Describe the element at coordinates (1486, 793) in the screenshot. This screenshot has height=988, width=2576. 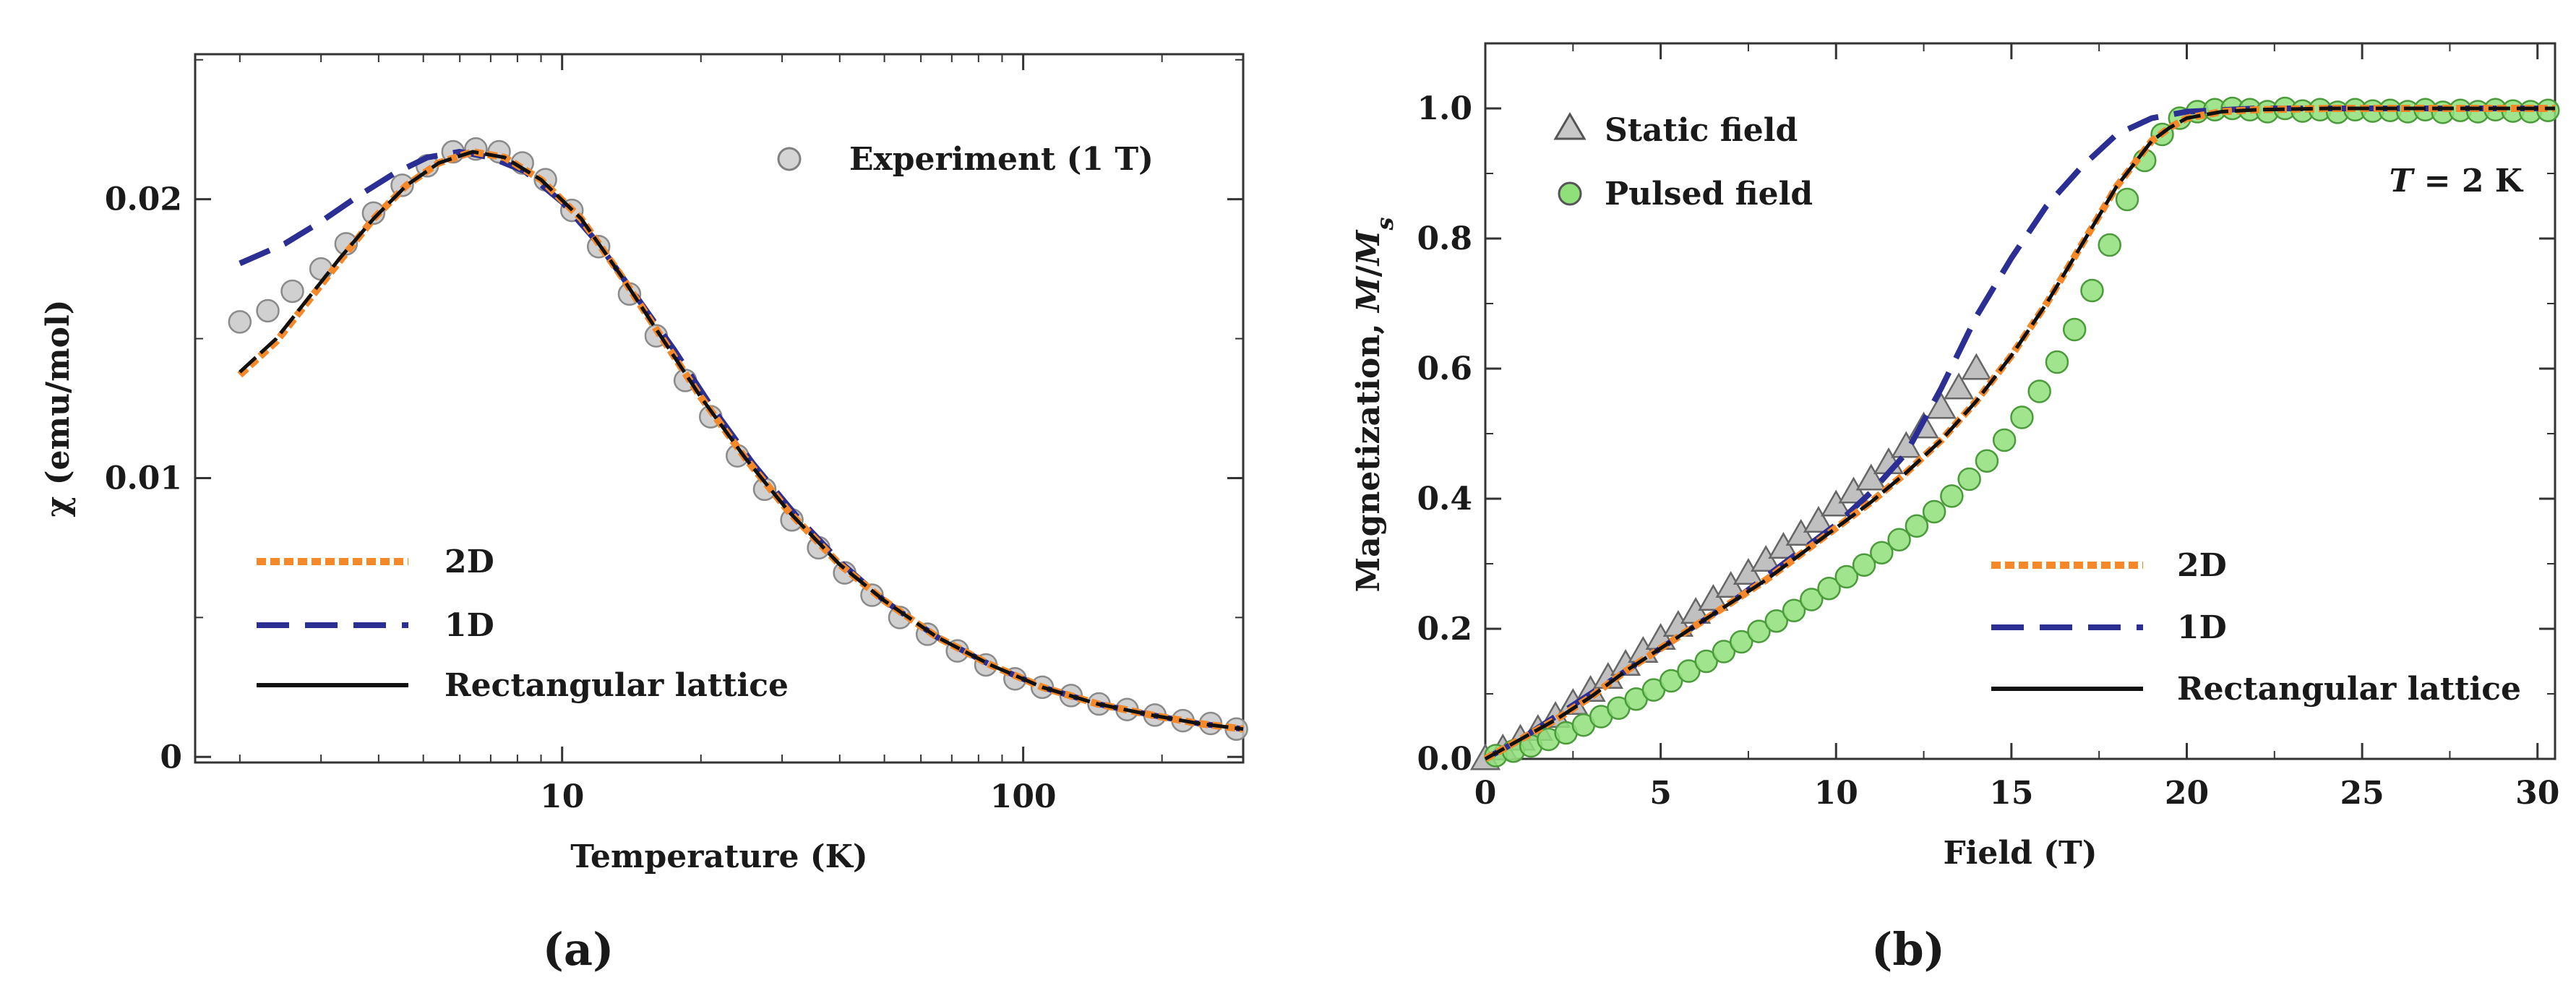
I see `x-tick-label-b-0: 0` at that location.